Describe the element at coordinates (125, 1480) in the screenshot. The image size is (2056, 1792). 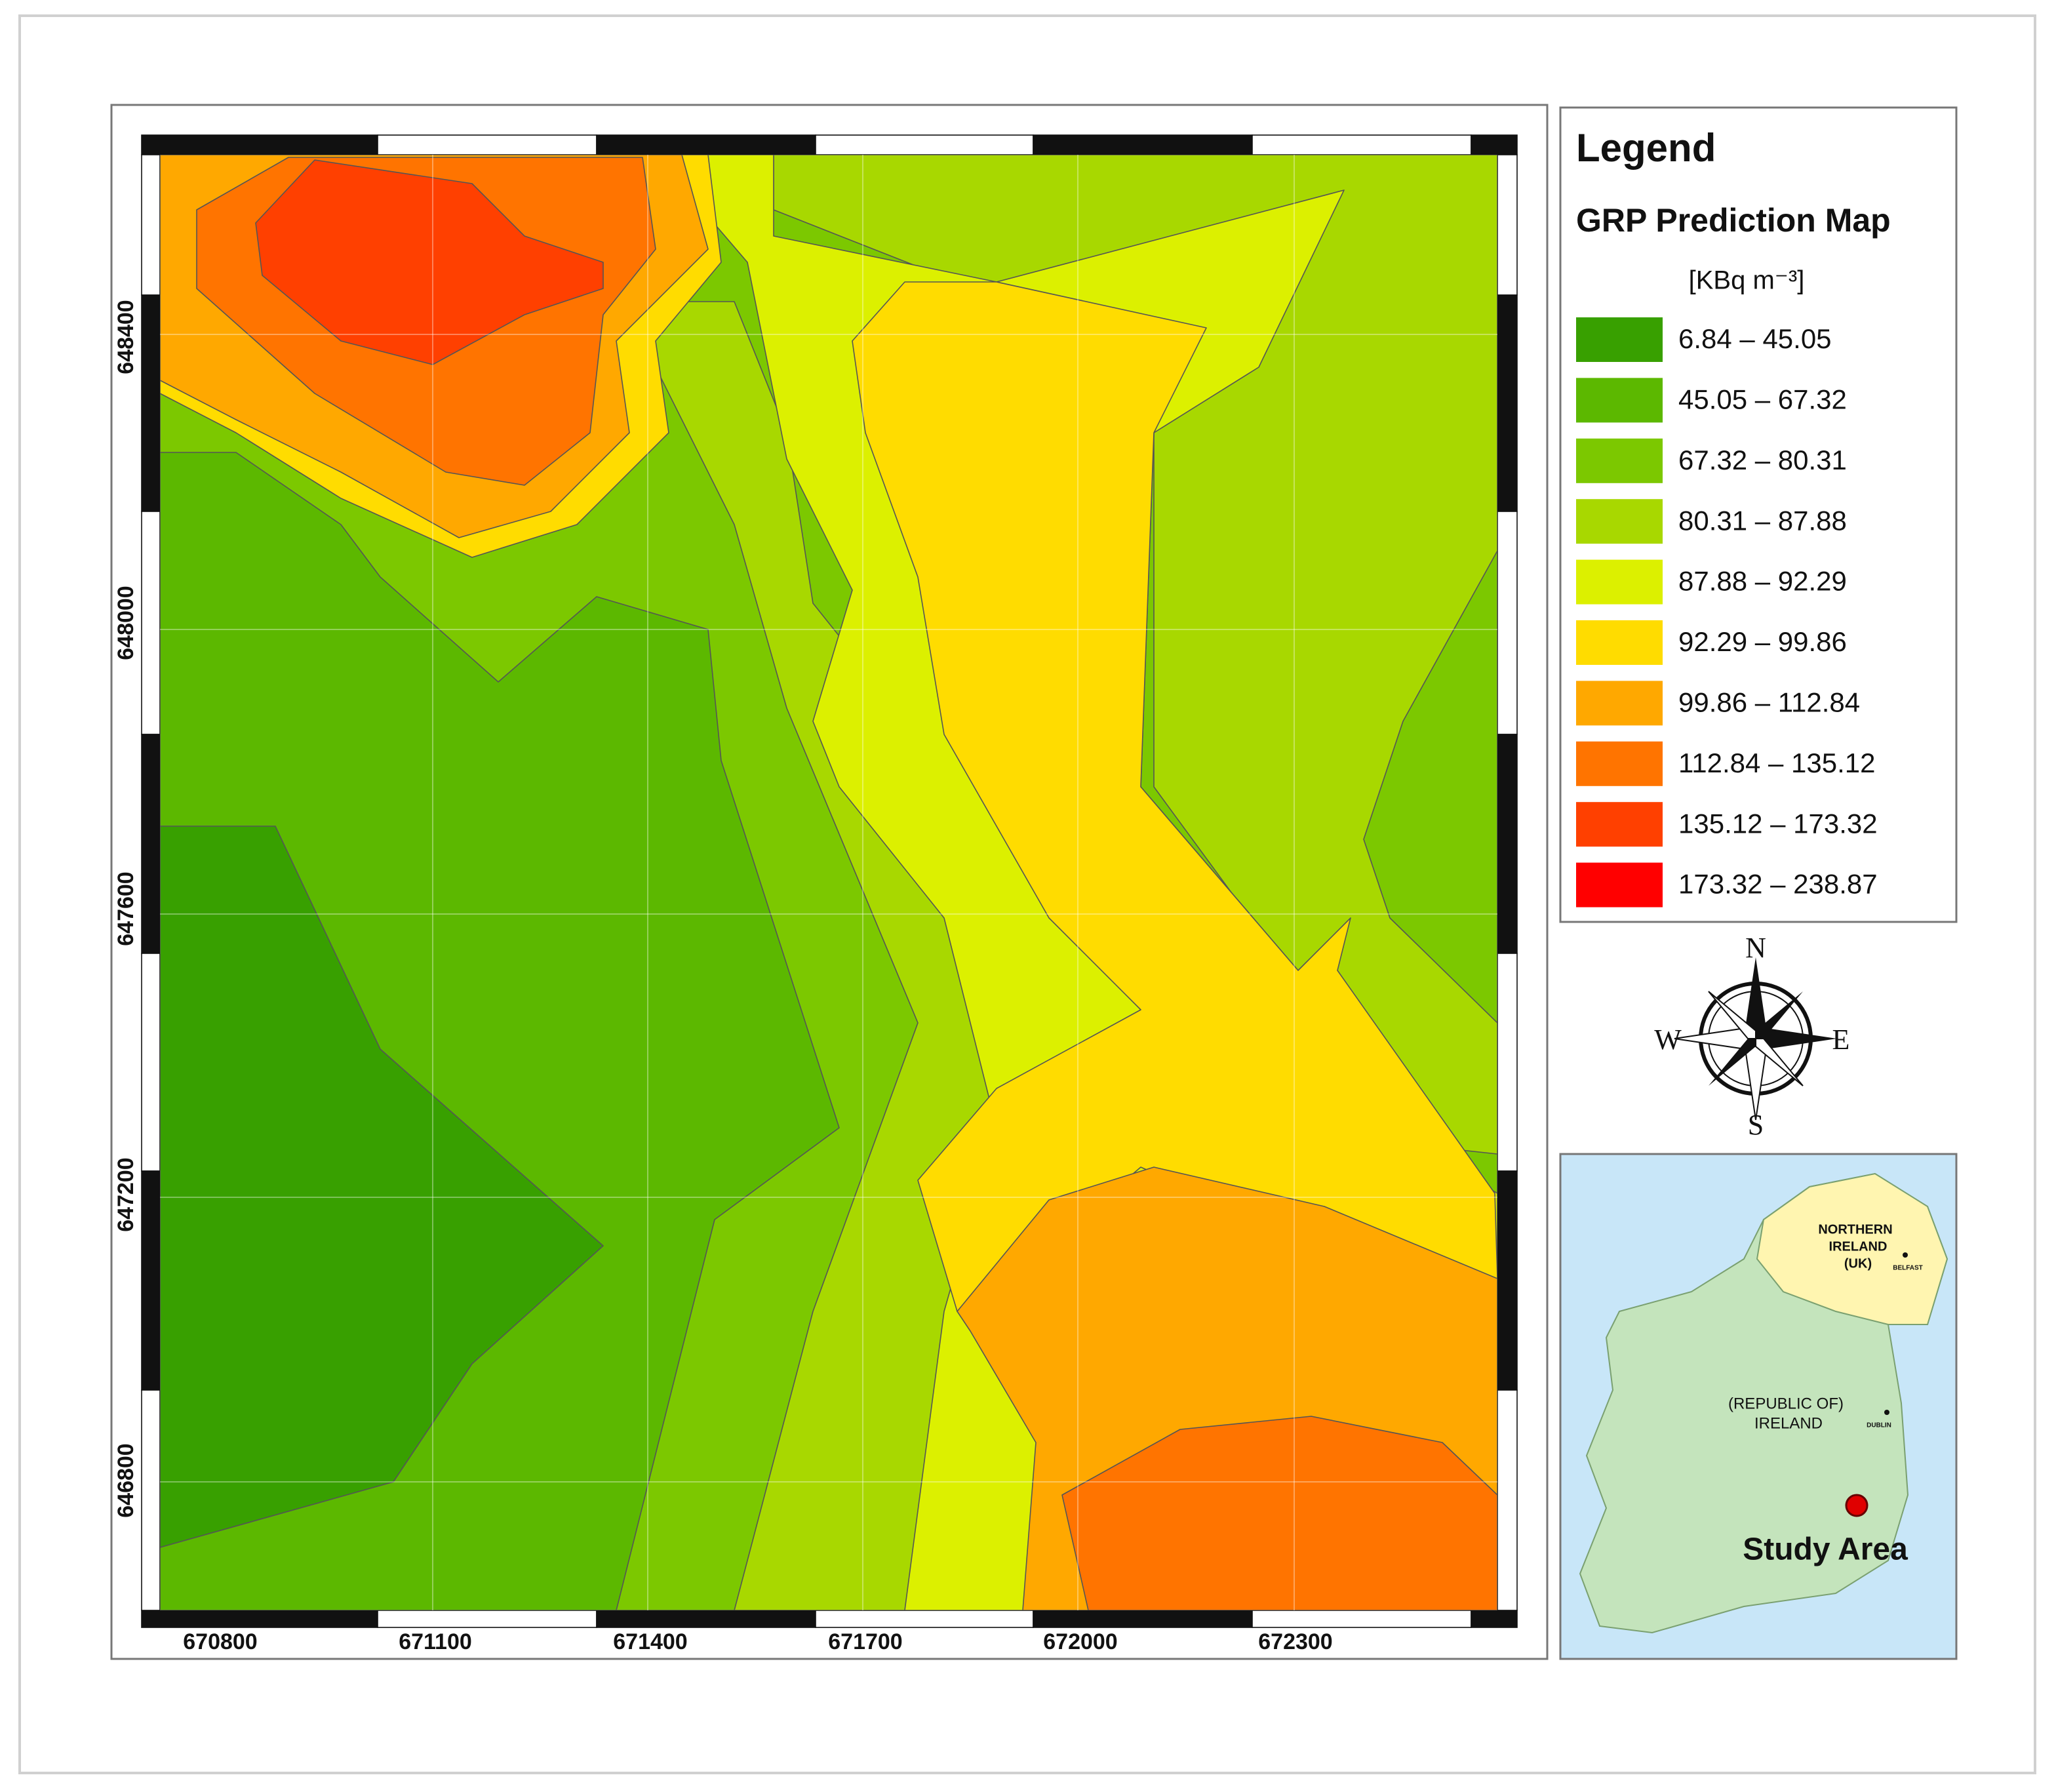
I see `y-tick-label: 646800` at that location.